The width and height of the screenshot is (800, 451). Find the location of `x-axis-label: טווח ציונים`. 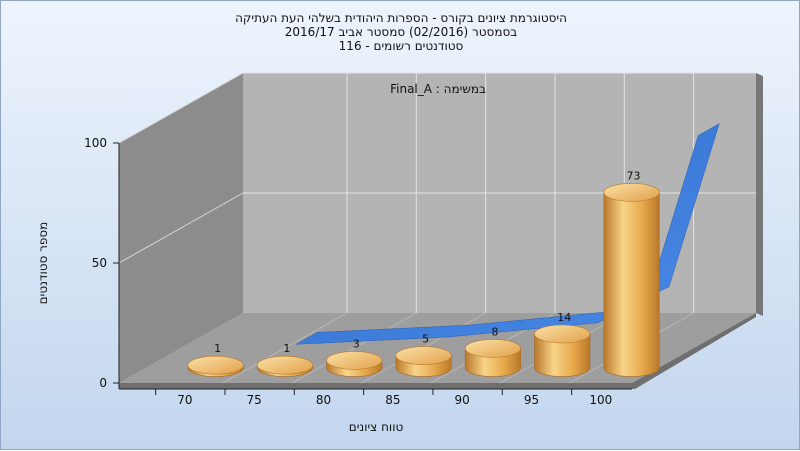

x-axis-label: טווח ציונים is located at coordinates (376, 427).